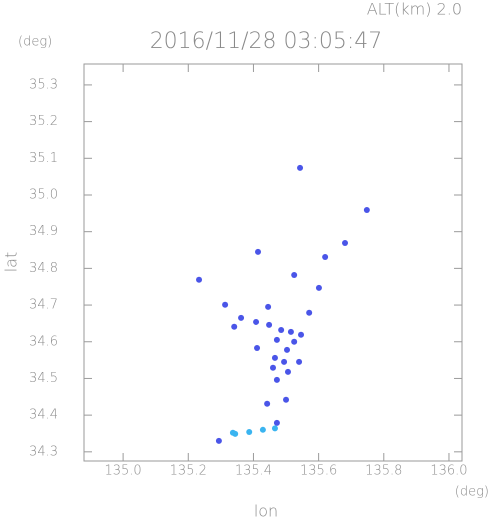 Image resolution: width=491 pixels, height=521 pixels. I want to click on x-tick-label: 136.0, so click(448, 471).